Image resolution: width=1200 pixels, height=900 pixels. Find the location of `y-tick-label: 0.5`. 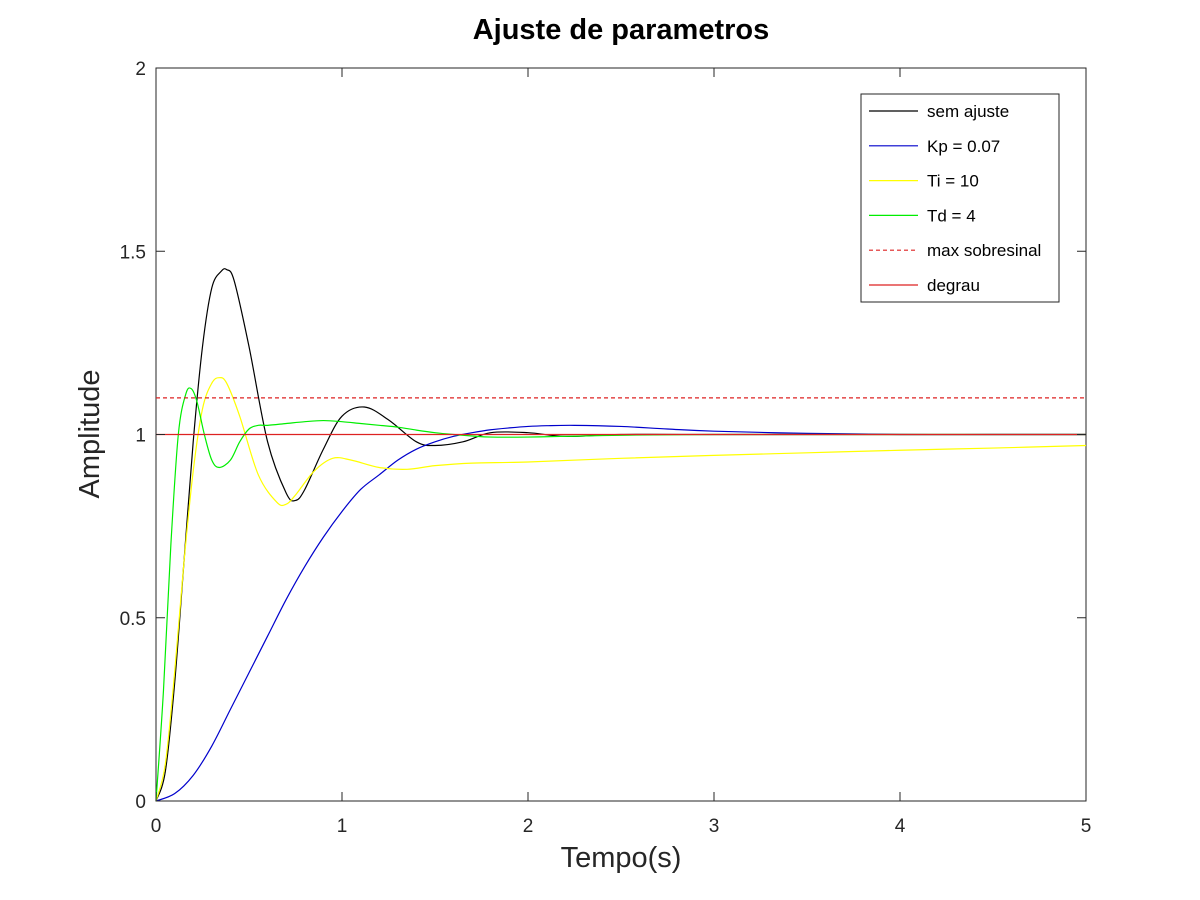

y-tick-label: 0.5 is located at coordinates (133, 619).